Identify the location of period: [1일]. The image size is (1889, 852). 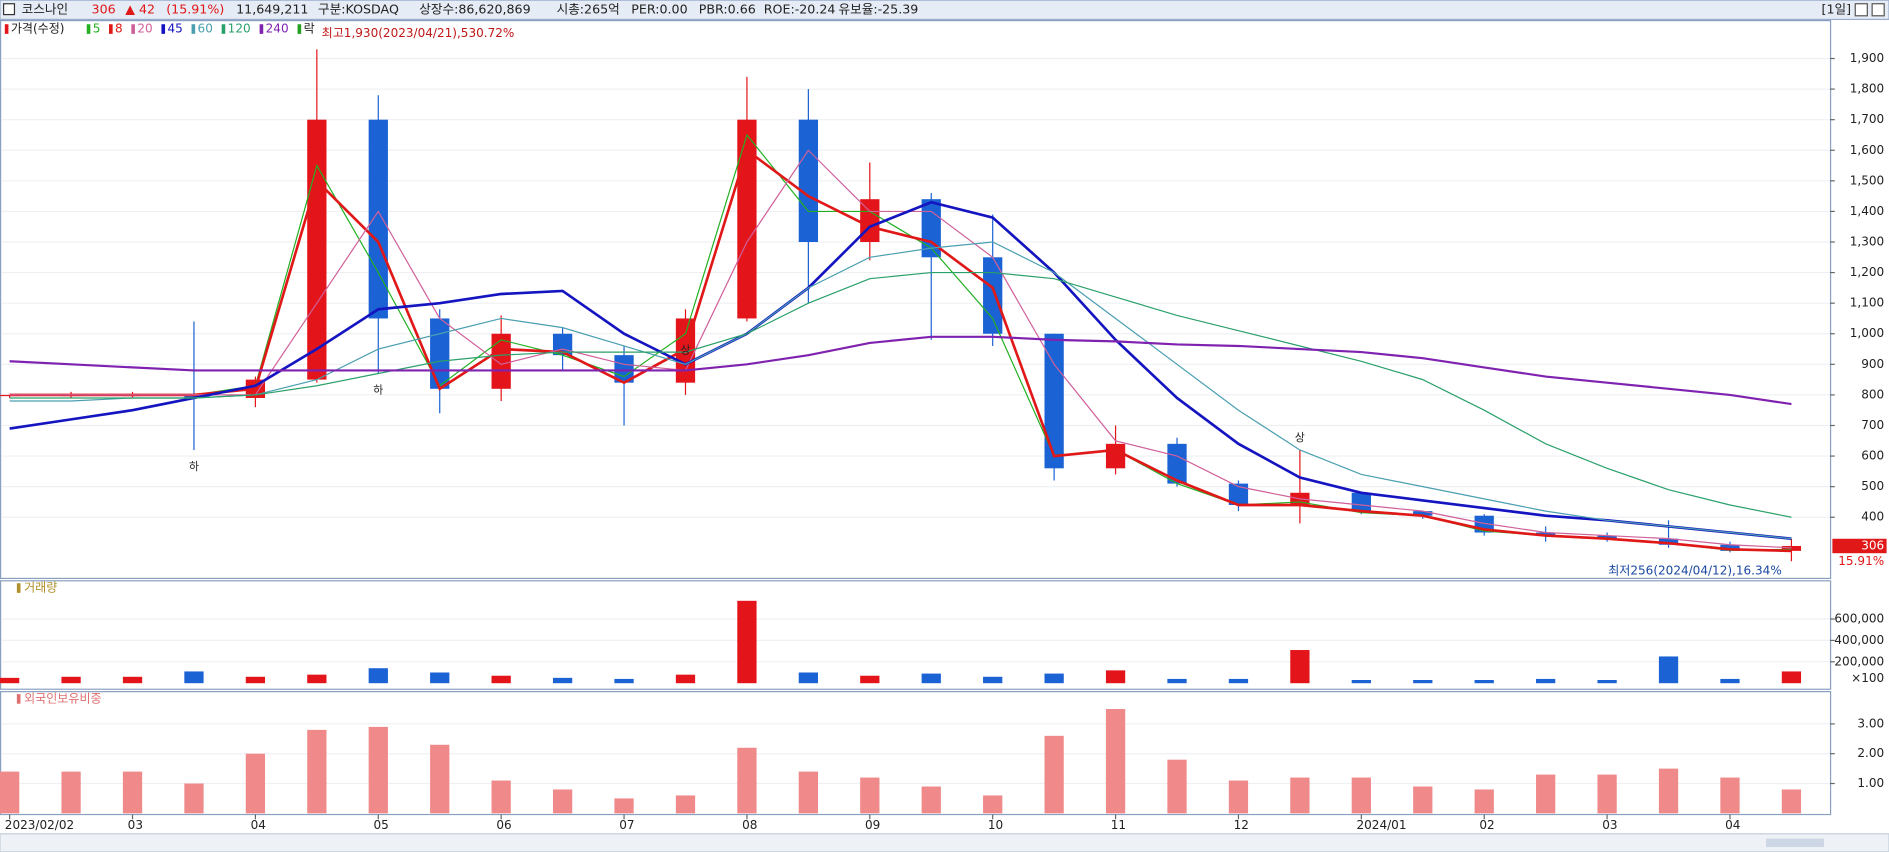
(1837, 8).